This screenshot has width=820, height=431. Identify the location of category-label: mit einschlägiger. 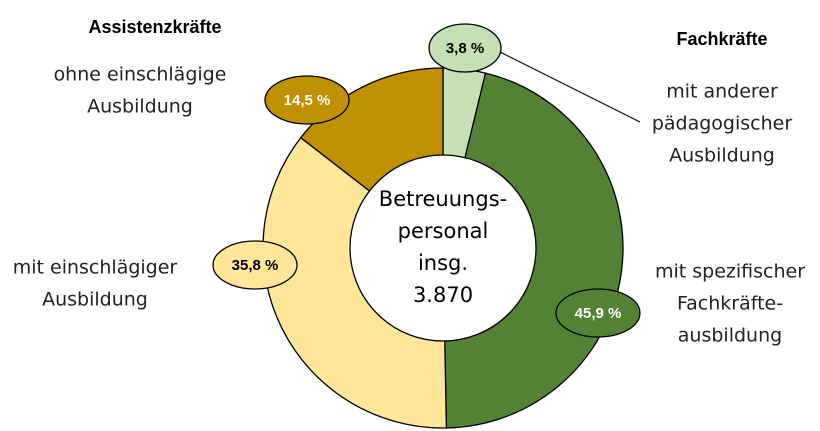
(95, 268).